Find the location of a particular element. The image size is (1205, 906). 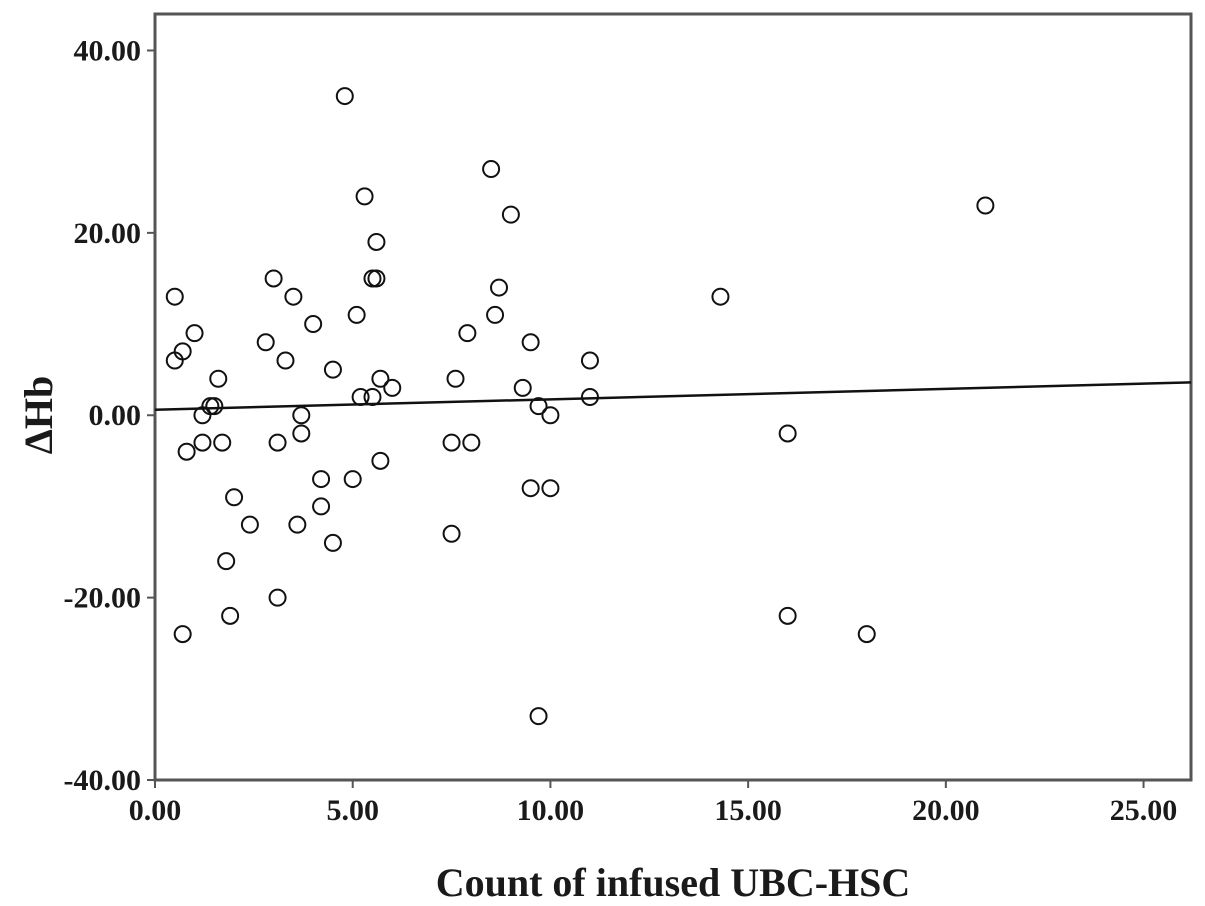

x-tick-label: 15.00 is located at coordinates (748, 810).